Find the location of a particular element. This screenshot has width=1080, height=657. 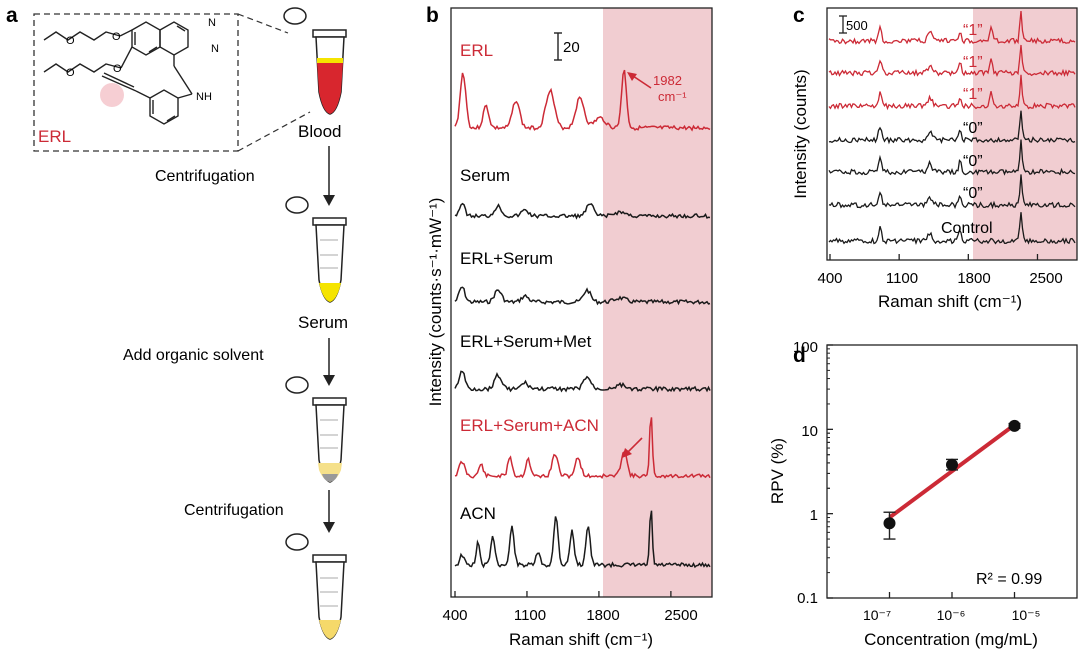

atom-o2: O is located at coordinates (116, 37).